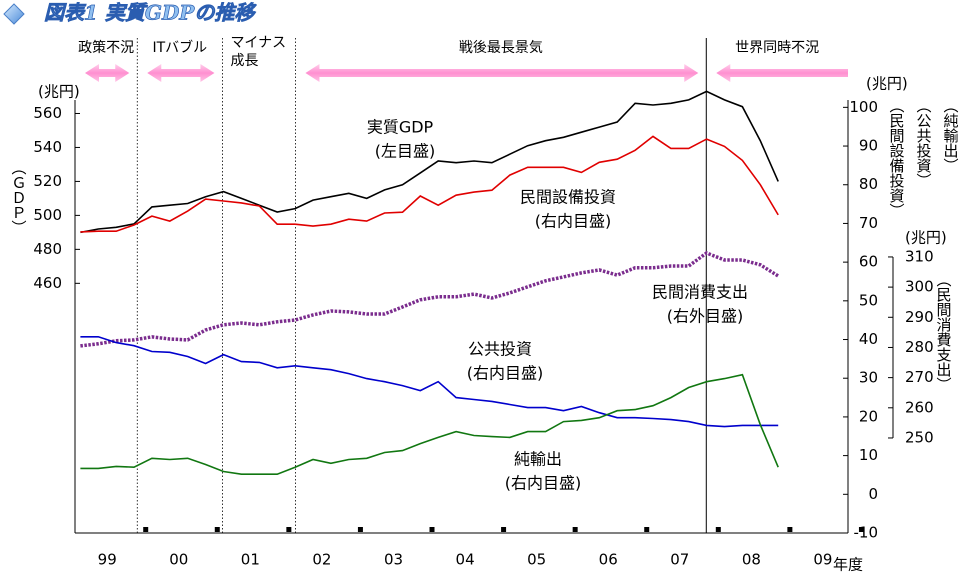 Image resolution: width=959 pixels, height=572 pixels. I want to click on y3-tick-label: 270, so click(919, 377).